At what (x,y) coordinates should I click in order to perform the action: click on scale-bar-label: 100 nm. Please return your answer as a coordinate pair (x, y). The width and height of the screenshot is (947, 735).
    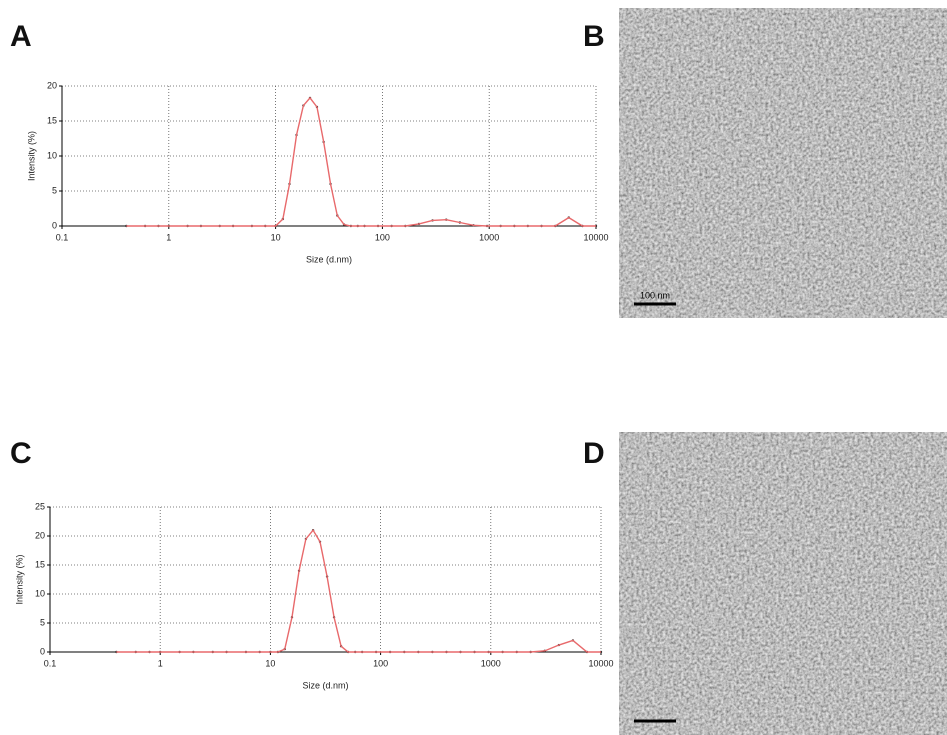
    Looking at the image, I should click on (655, 295).